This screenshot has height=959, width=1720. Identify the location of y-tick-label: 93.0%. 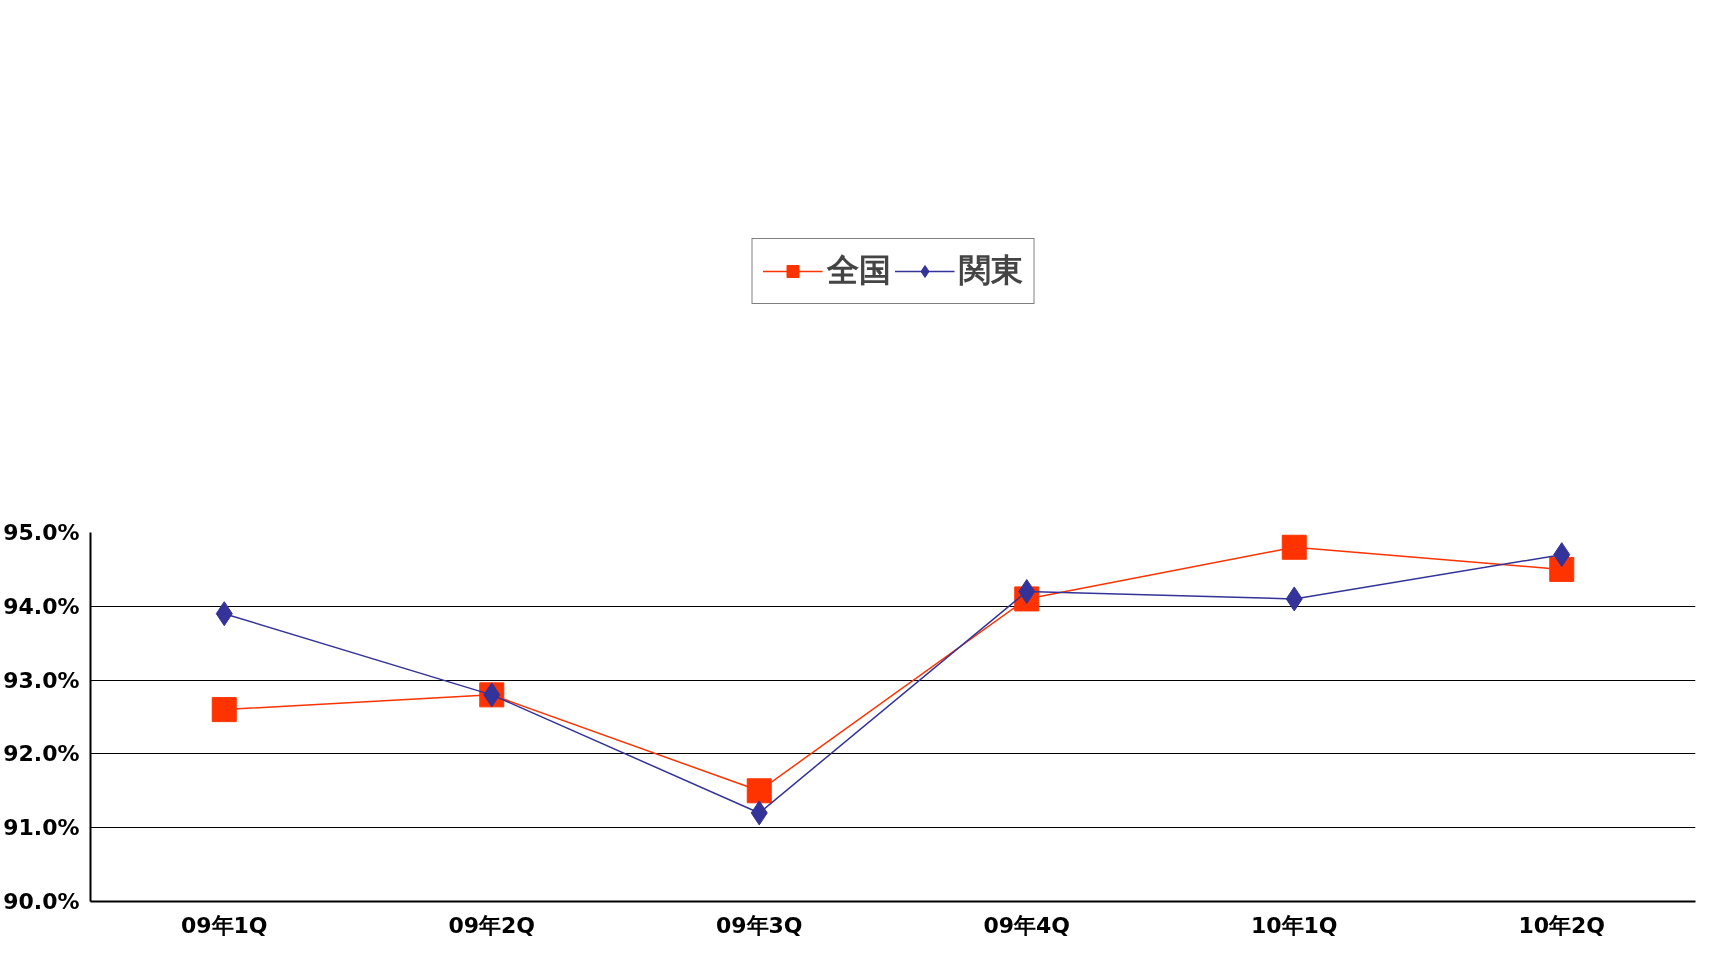
(41, 680).